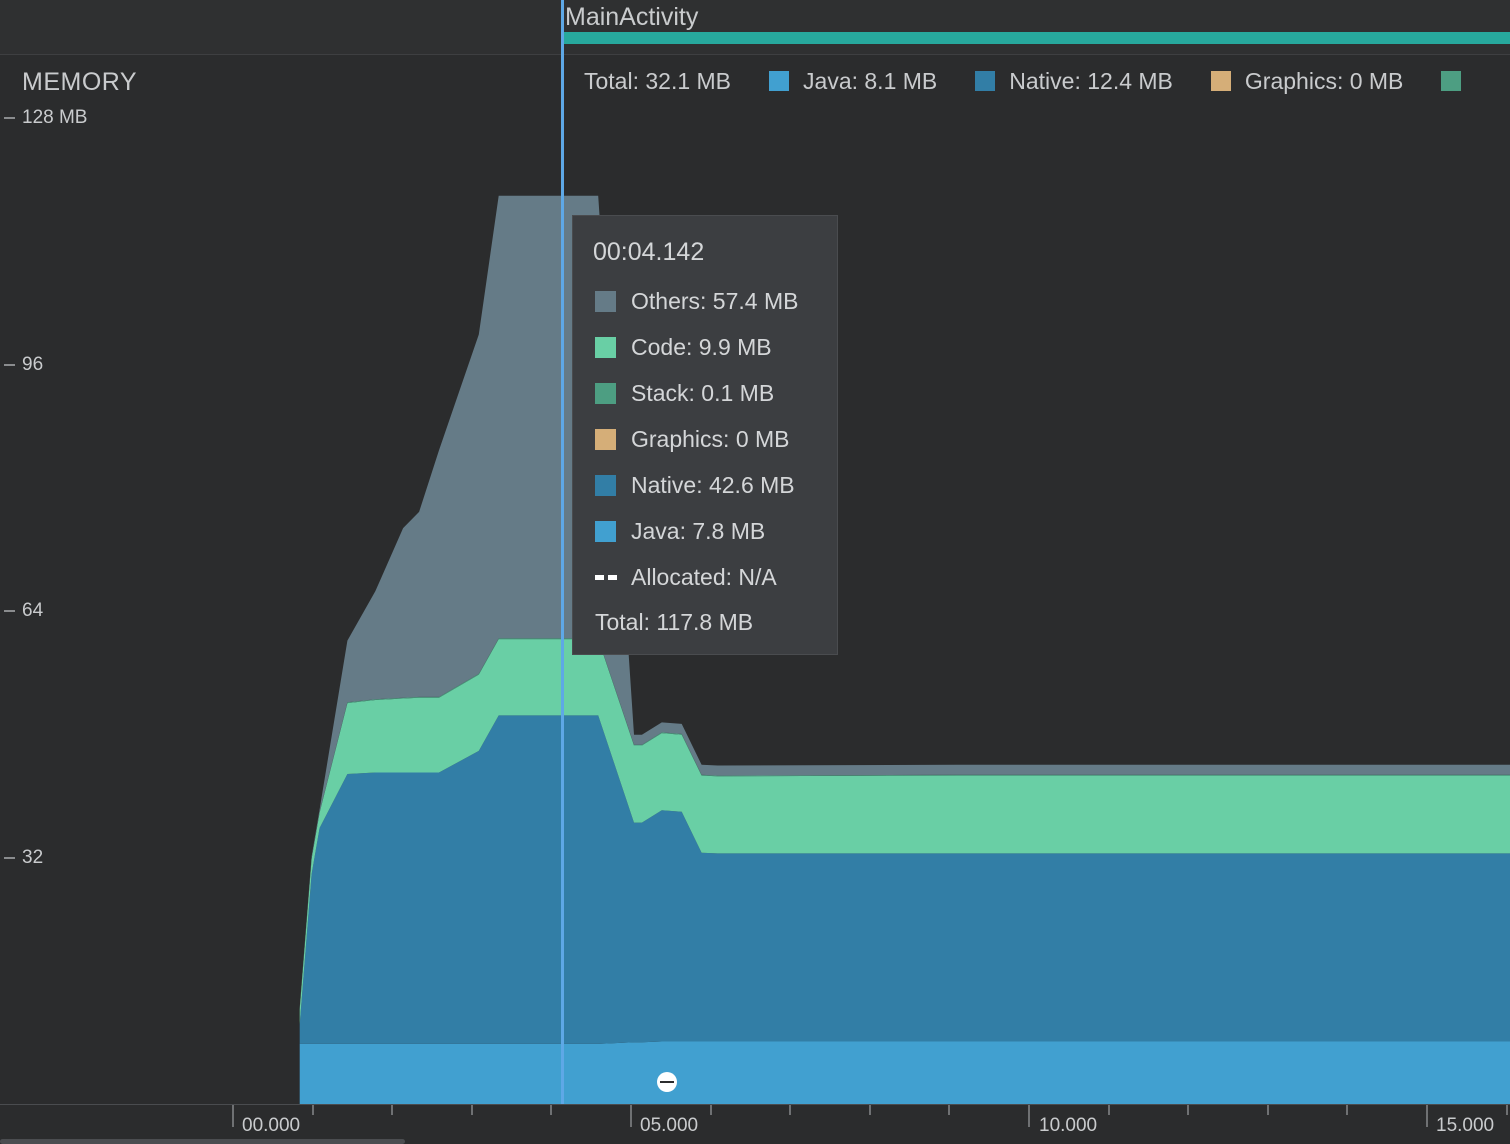  I want to click on tooltip-row-others: Others: 57.4 MB, so click(696, 301).